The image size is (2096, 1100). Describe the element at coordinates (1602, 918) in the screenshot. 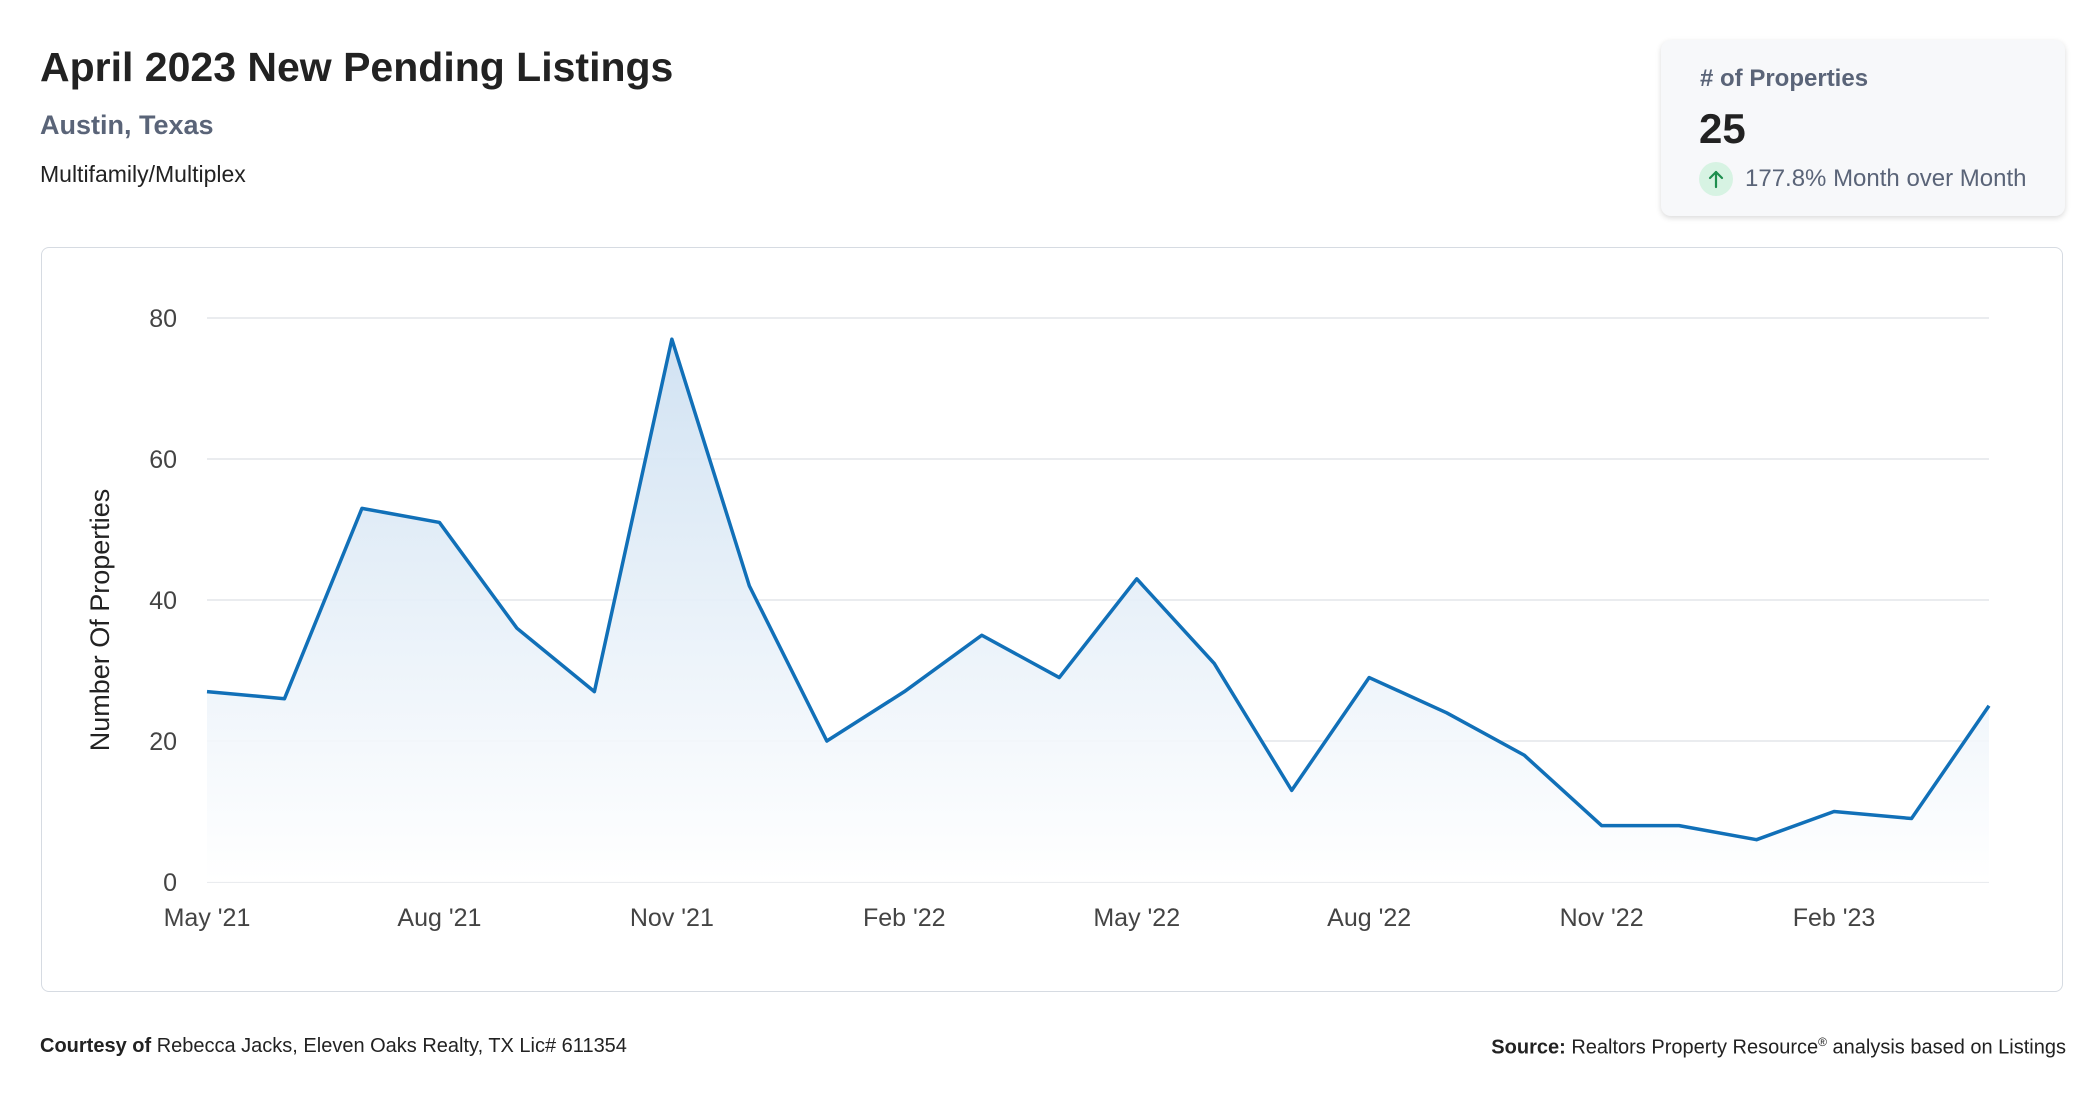

I see `x-tick-label: Nov '22` at that location.